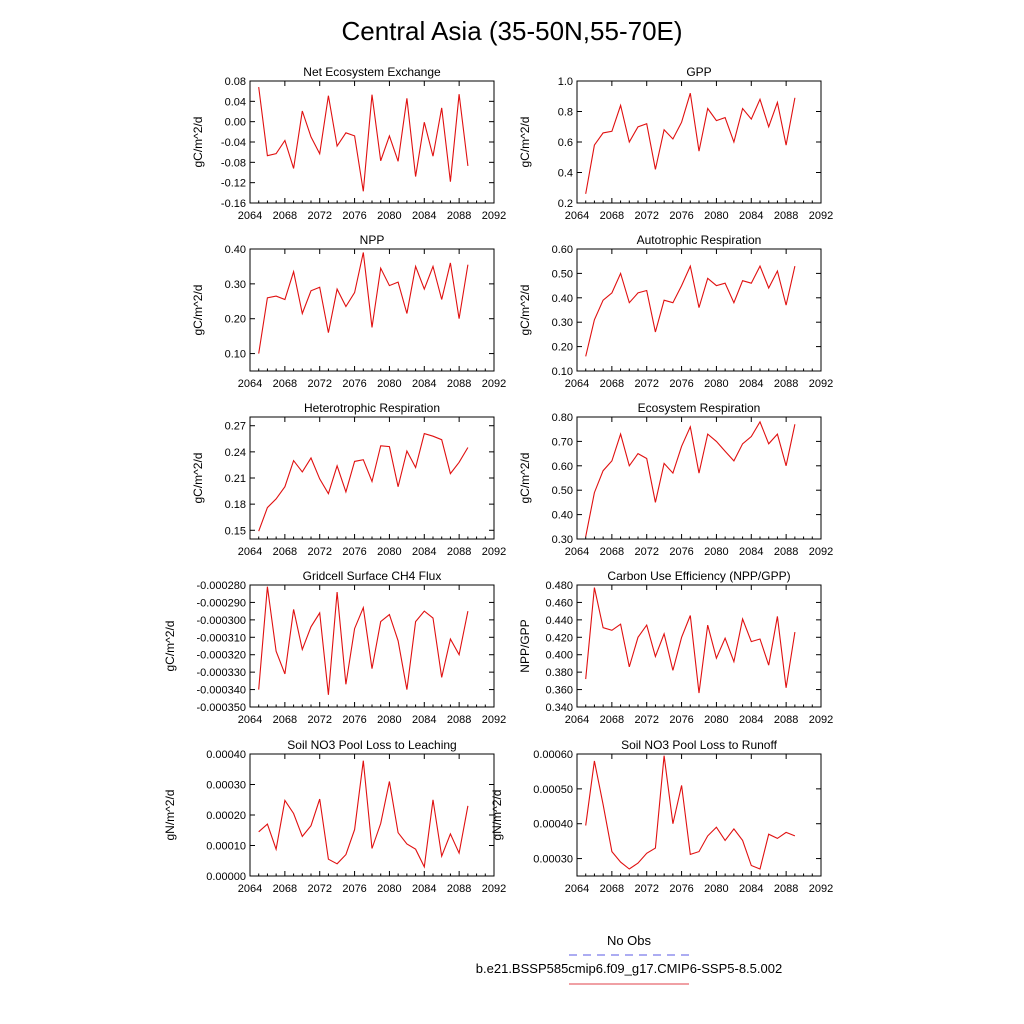 This screenshot has width=1024, height=1024. I want to click on y-tick-label: 0.21, so click(235, 479).